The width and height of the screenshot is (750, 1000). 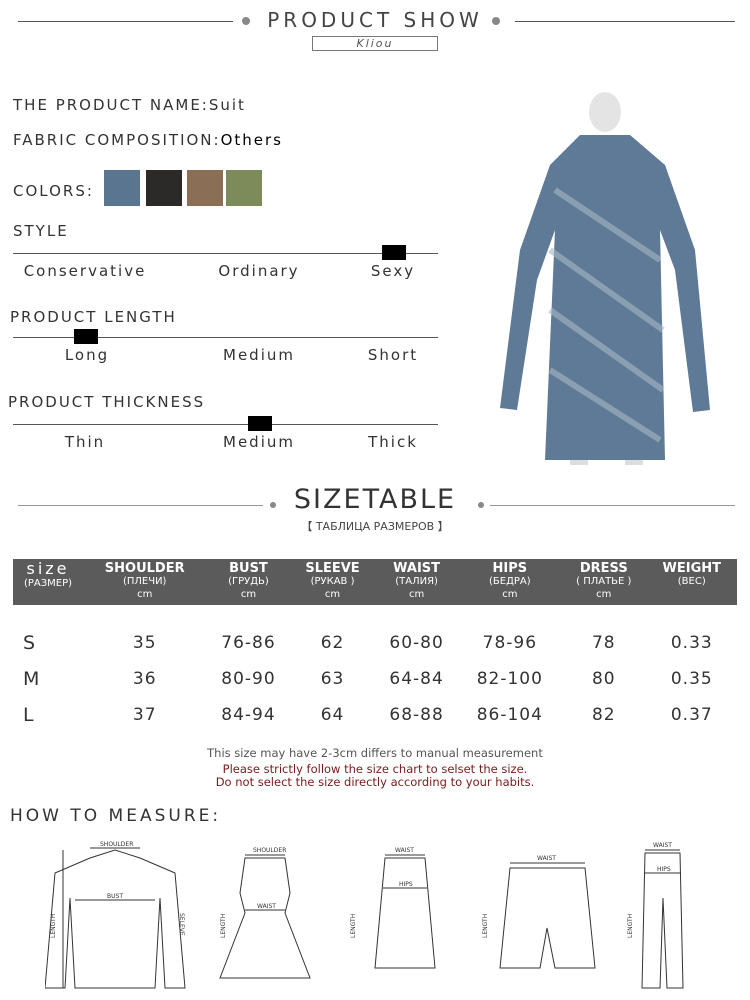 What do you see at coordinates (509, 679) in the screenshot?
I see `value-cell: 82-100` at bounding box center [509, 679].